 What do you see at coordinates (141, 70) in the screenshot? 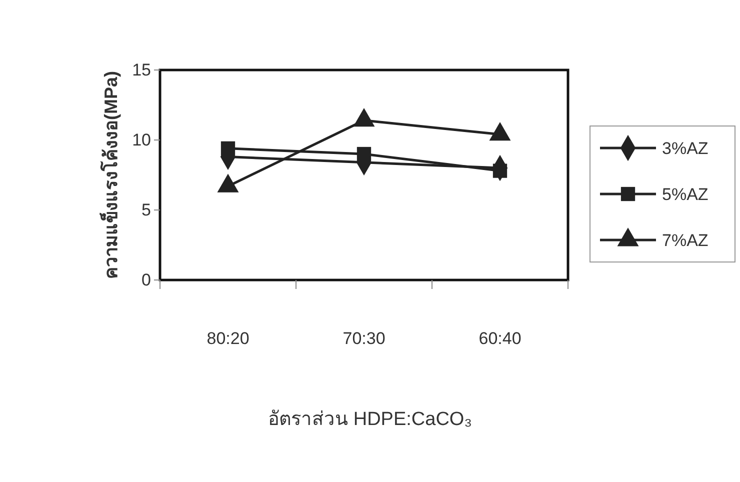
I see `y-tick-label: 15` at bounding box center [141, 70].